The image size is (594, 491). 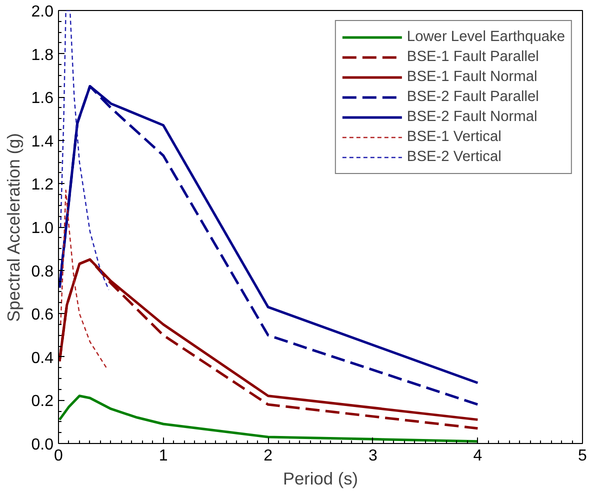 What do you see at coordinates (42, 401) in the screenshot?
I see `y-tick-label: 0.2` at bounding box center [42, 401].